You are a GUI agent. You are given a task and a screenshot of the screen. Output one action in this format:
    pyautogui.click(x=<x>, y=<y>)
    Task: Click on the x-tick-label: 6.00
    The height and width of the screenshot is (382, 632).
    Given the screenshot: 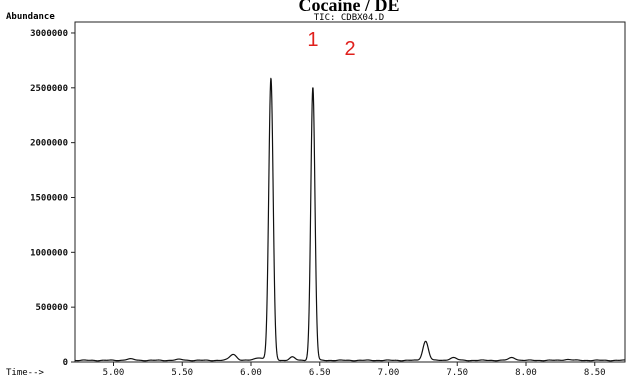 What is the action you would take?
    pyautogui.click(x=251, y=372)
    